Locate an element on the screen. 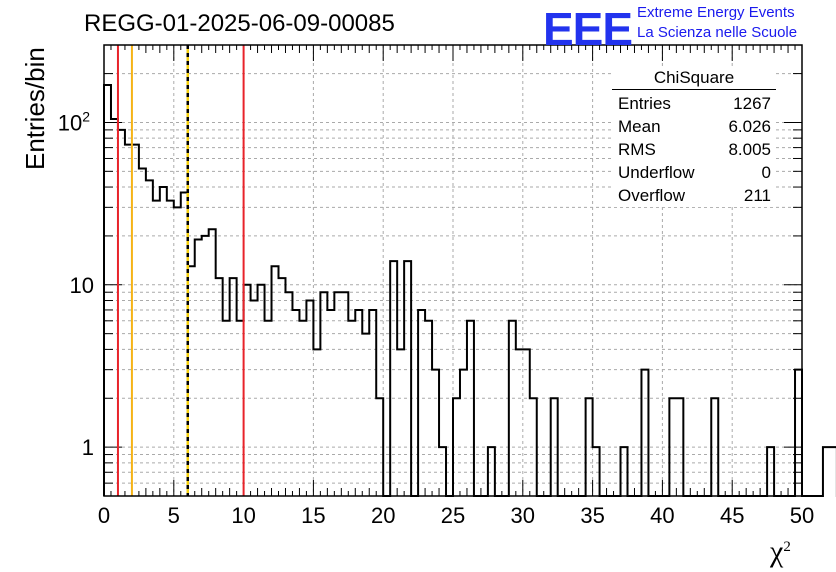 This screenshot has height=572, width=836. x-tick-label: 25 is located at coordinates (453, 515).